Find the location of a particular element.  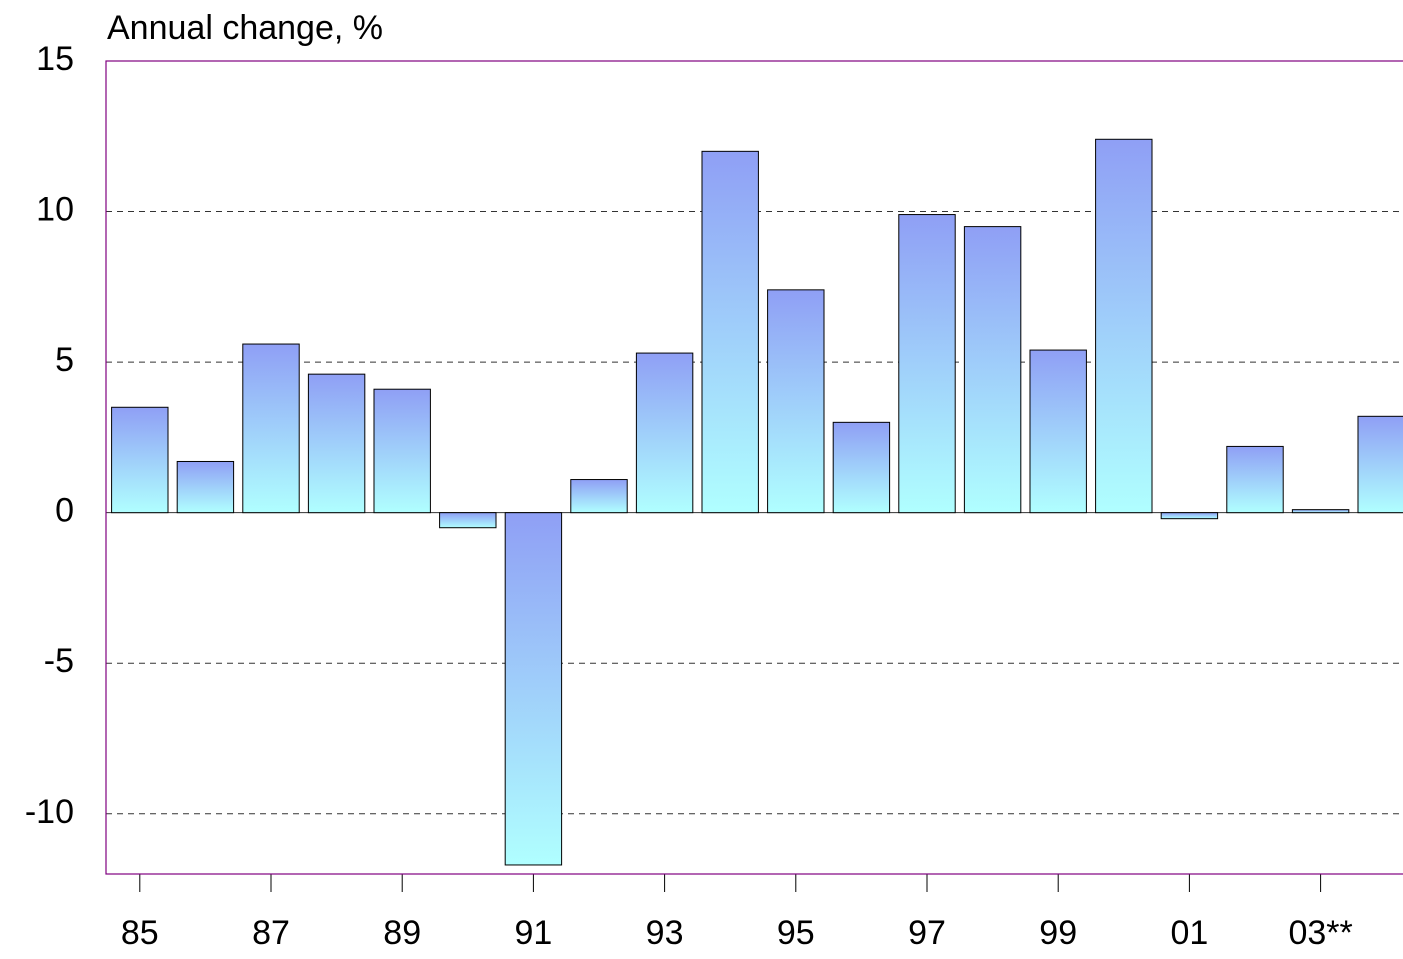

x-tick-label: 93 is located at coordinates (665, 933).